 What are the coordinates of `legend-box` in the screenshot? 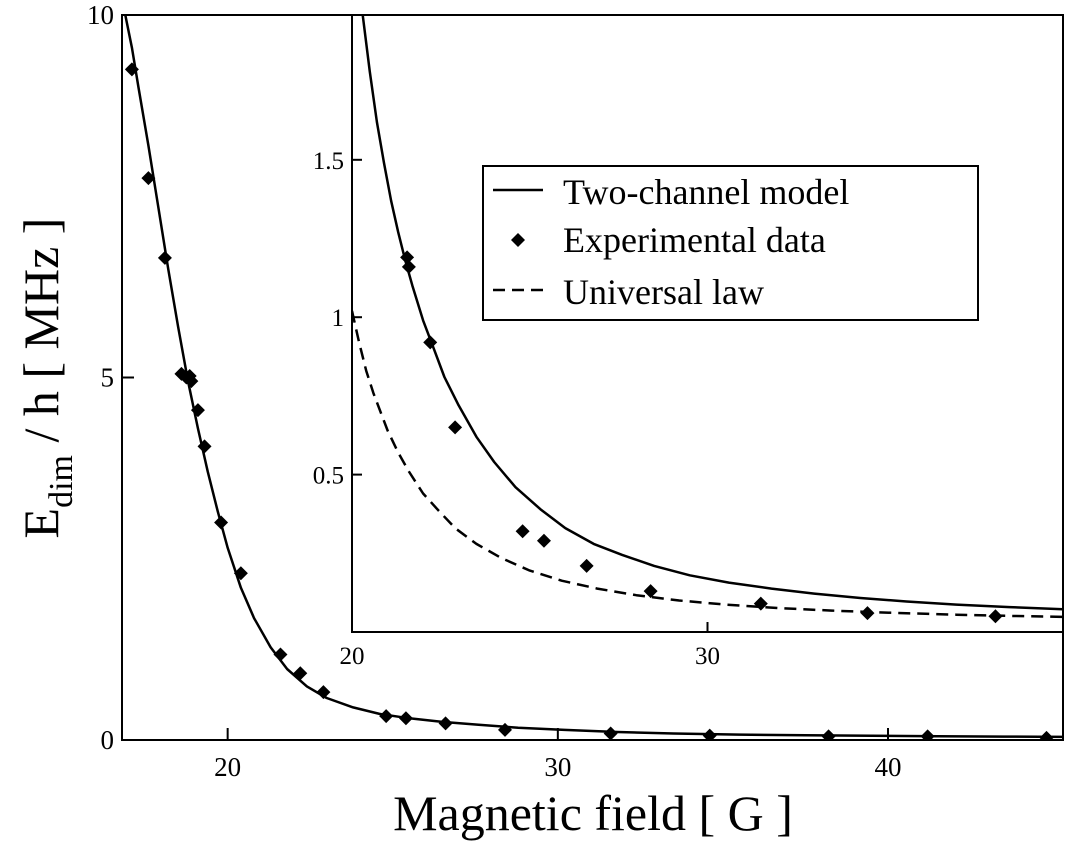 It's located at (730, 243).